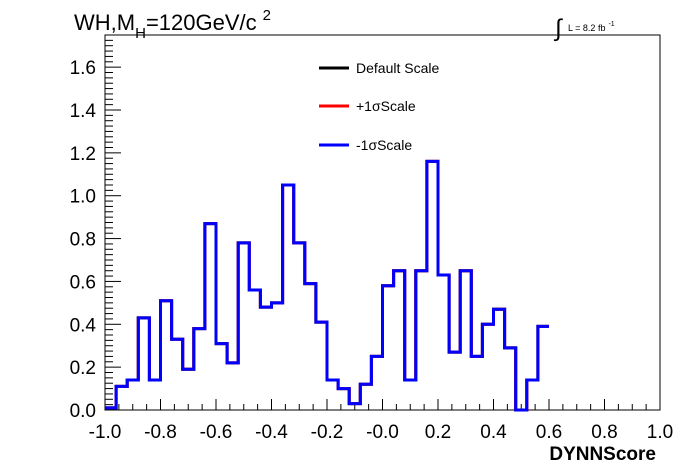  I want to click on lumi-label: L = 8.2 fb -1, so click(591, 27).